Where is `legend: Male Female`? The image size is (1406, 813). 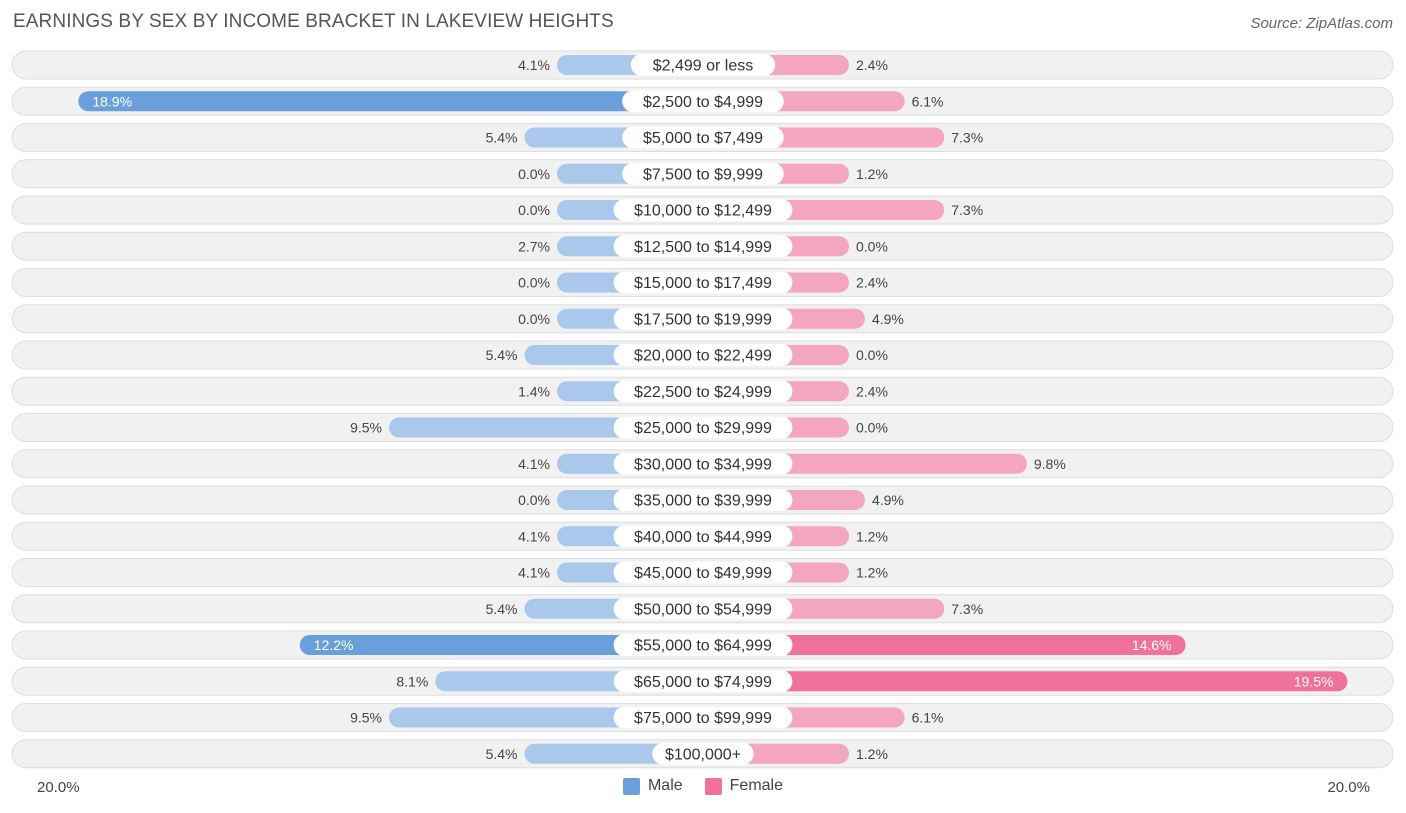
legend: Male Female is located at coordinates (703, 786).